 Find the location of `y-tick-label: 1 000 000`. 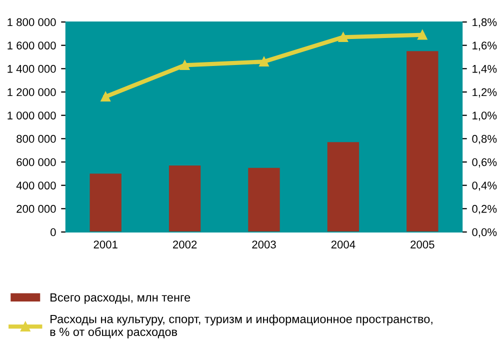

y-tick-label: 1 000 000 is located at coordinates (32, 116).